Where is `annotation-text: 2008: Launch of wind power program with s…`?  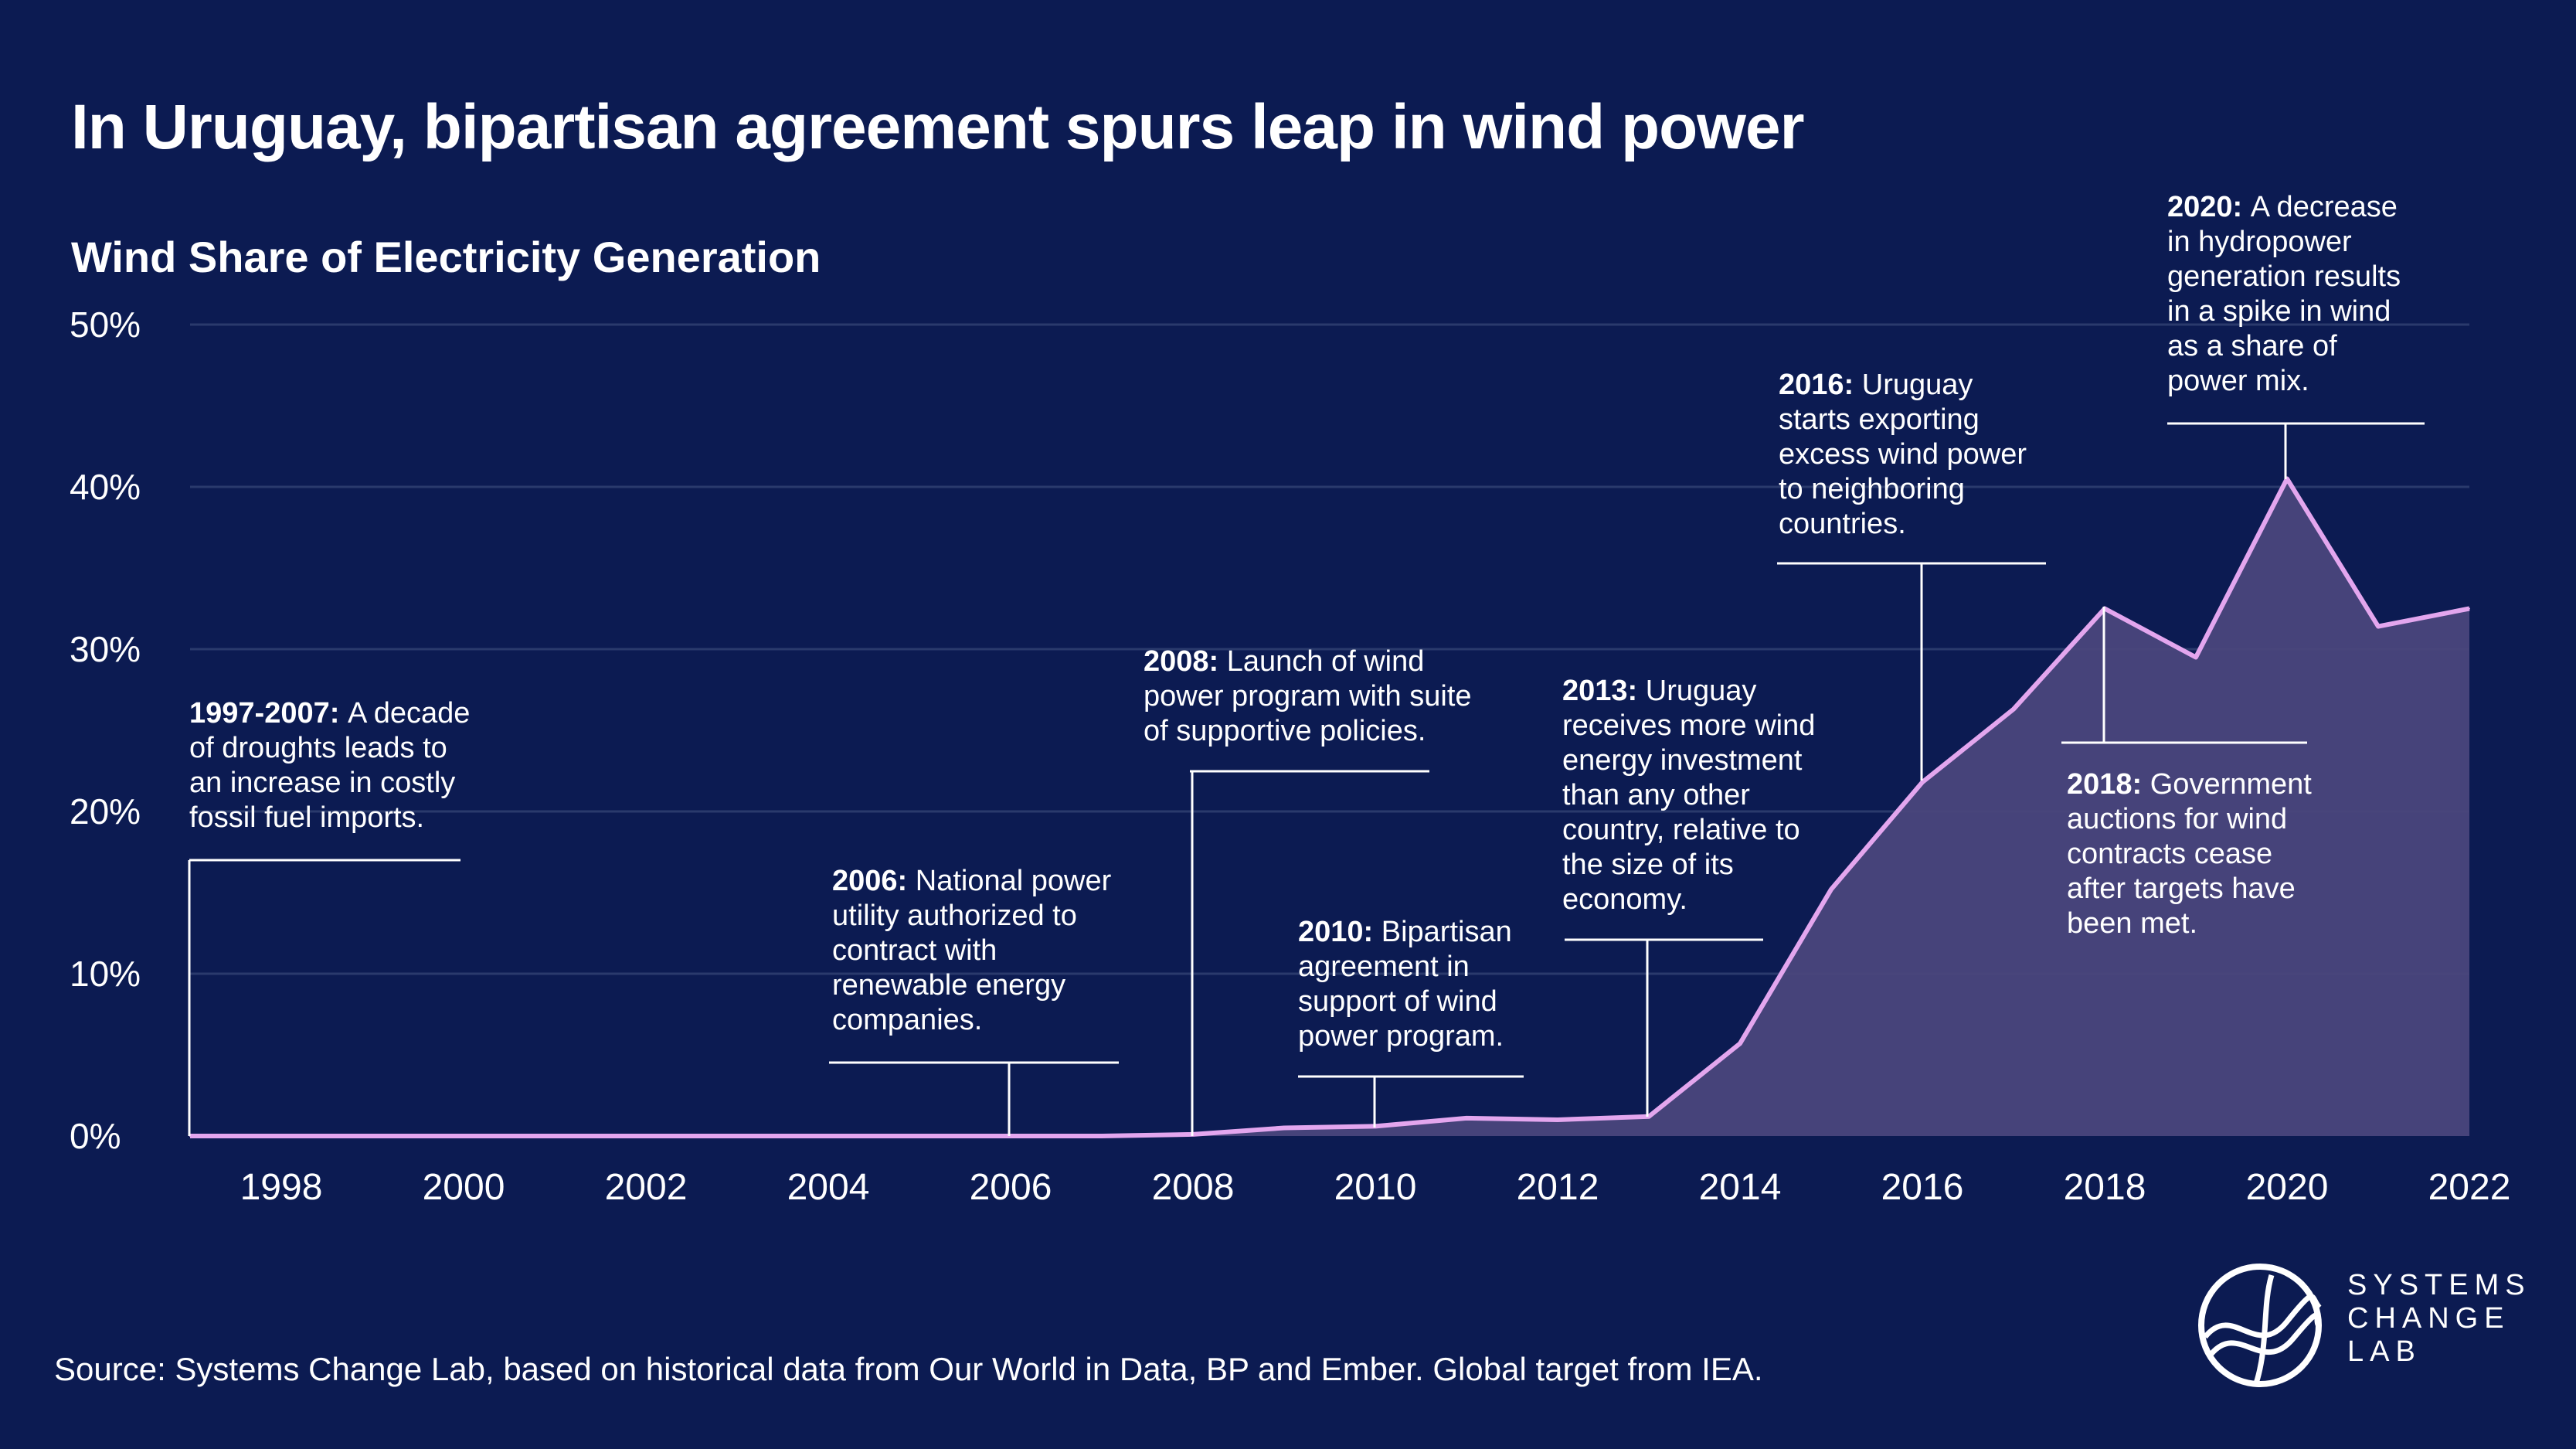
annotation-text: 2008: Launch of wind power program with s… is located at coordinates (1308, 696).